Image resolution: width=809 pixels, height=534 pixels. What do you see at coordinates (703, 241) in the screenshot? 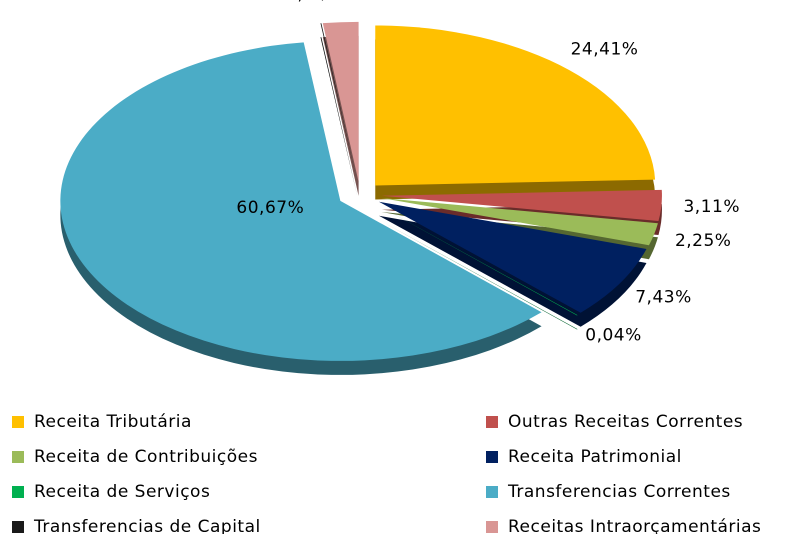
I see `data-label: 2,25%` at bounding box center [703, 241].